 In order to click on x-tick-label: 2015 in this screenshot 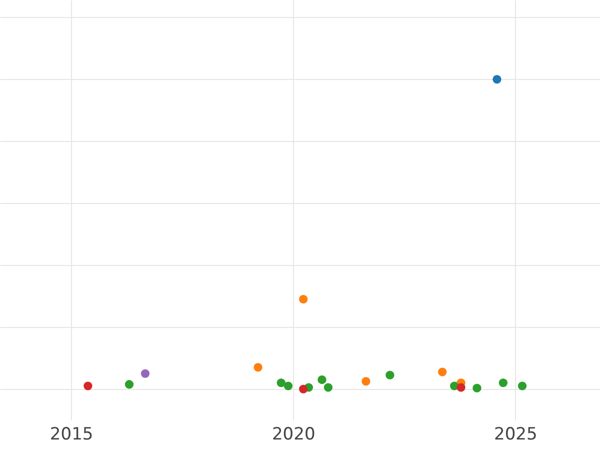, I will do `click(72, 434)`.